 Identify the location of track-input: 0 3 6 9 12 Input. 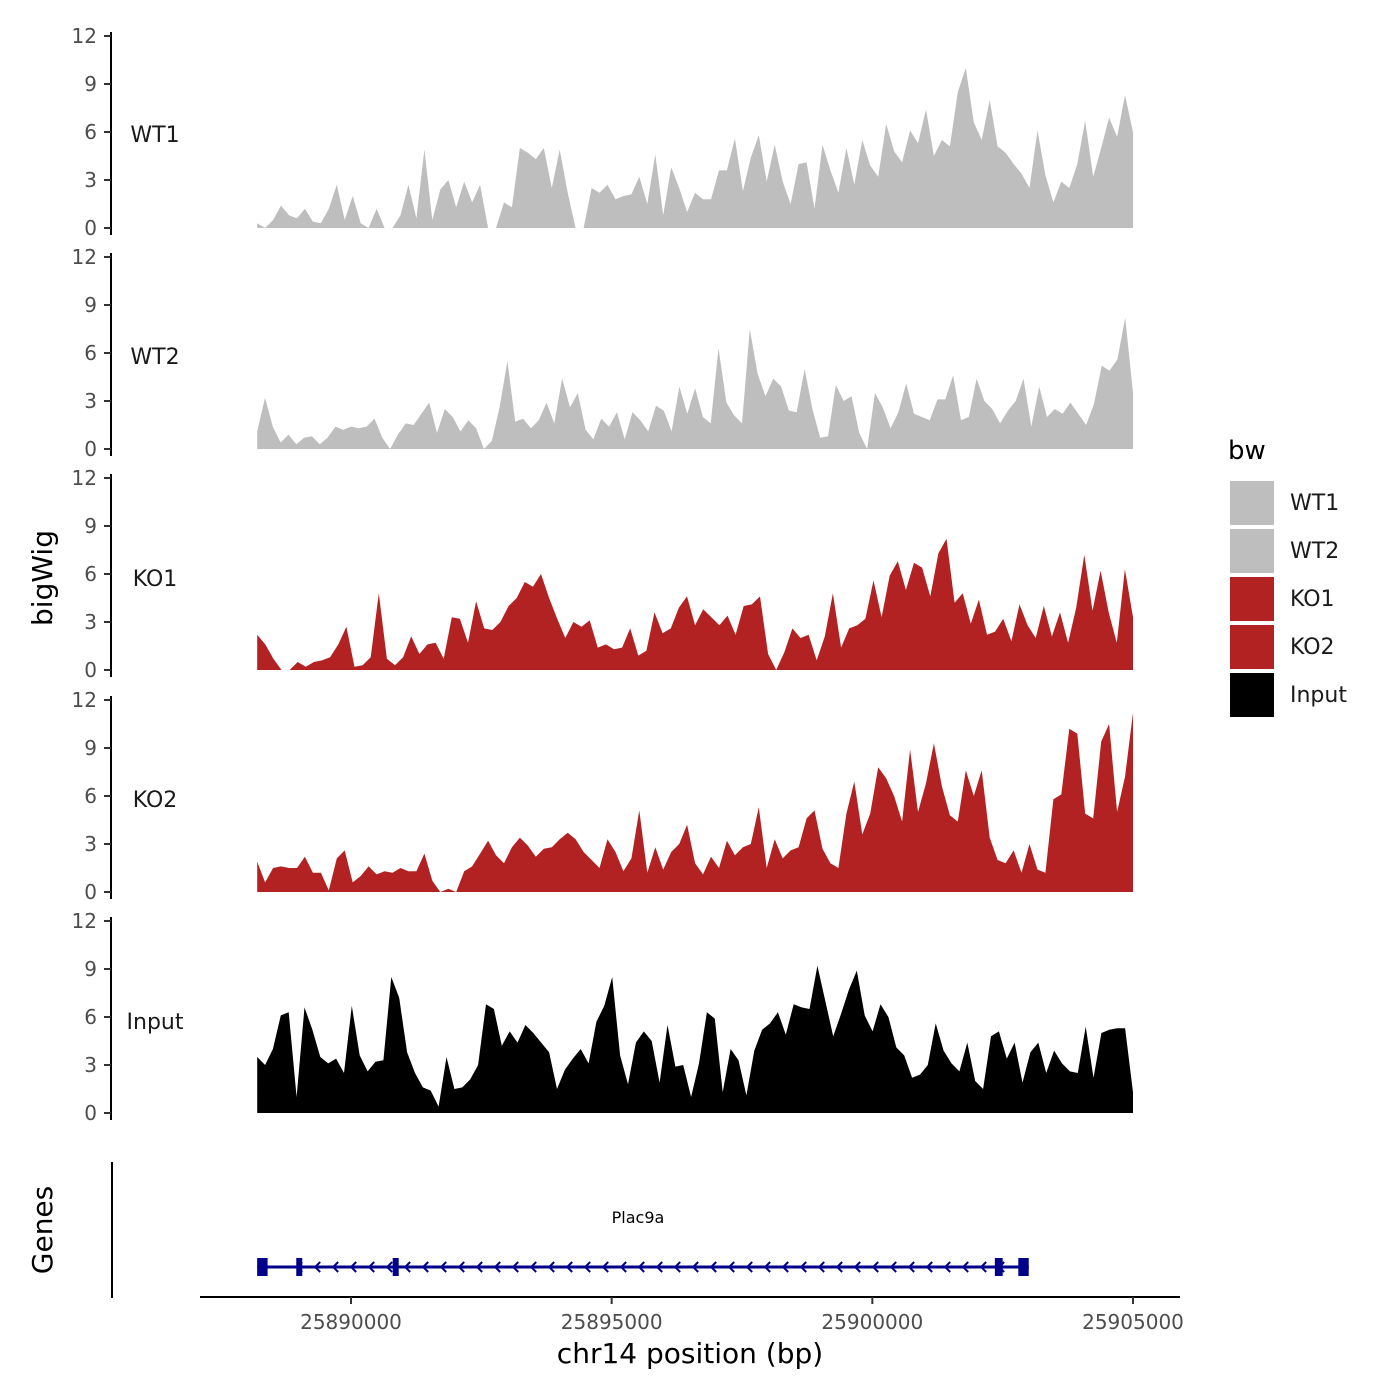
(602, 1017).